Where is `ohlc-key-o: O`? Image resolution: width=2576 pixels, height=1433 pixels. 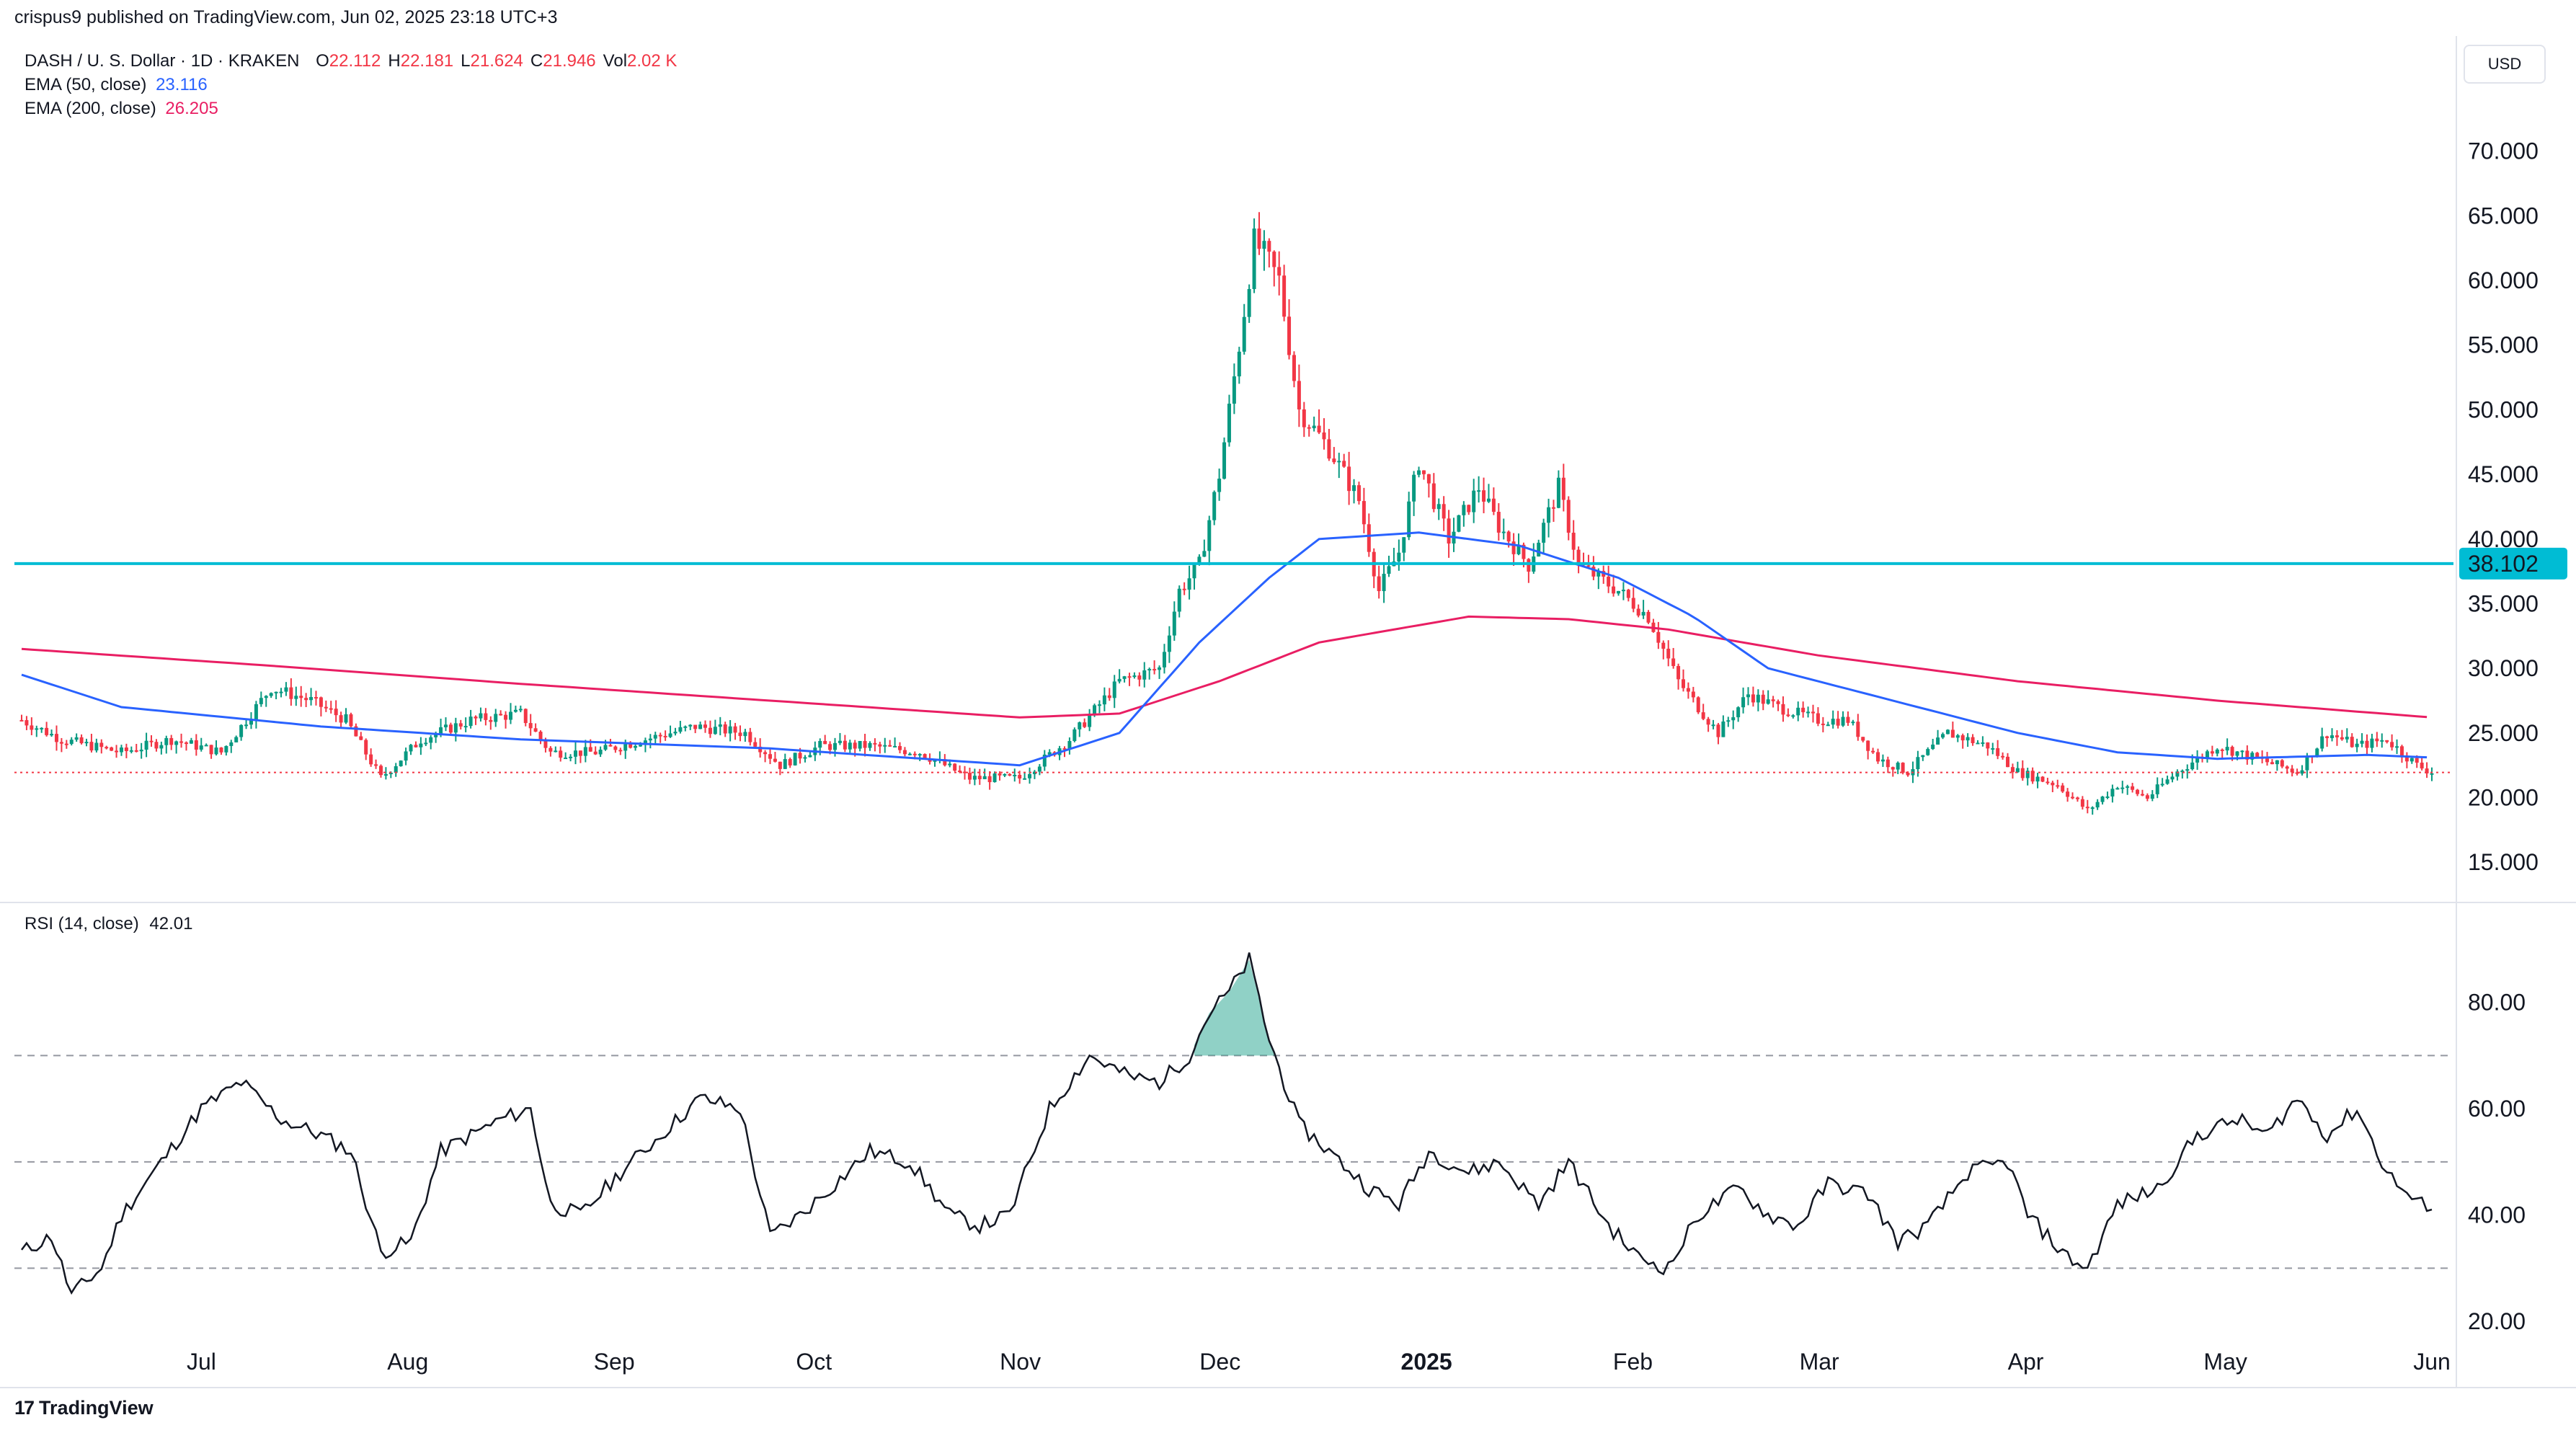
ohlc-key-o: O is located at coordinates (322, 61).